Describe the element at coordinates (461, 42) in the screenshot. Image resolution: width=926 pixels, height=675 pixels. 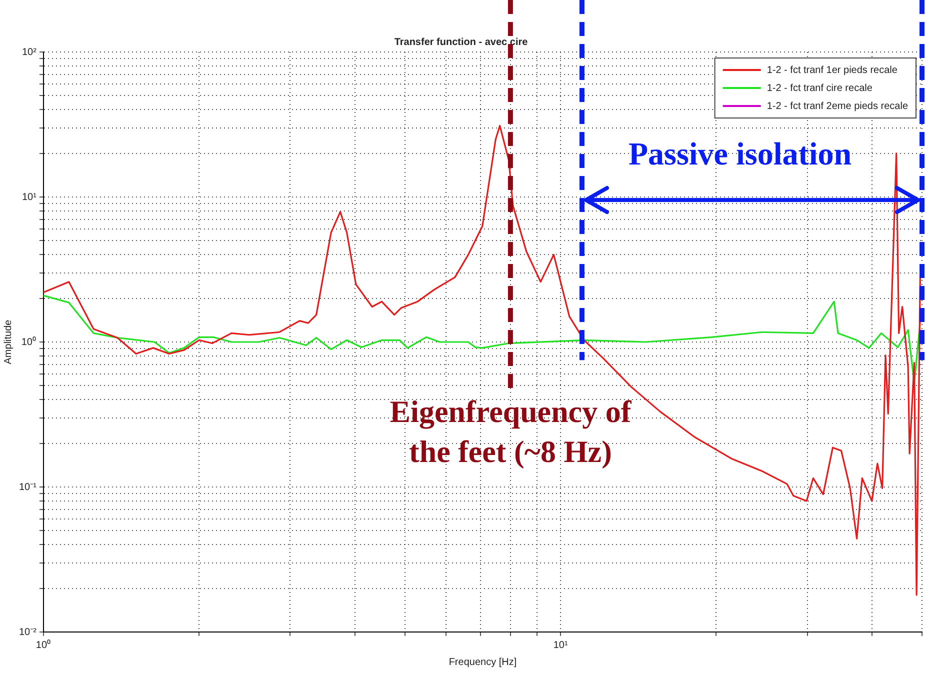
I see `chart-title: Transfer function - avec cire` at that location.